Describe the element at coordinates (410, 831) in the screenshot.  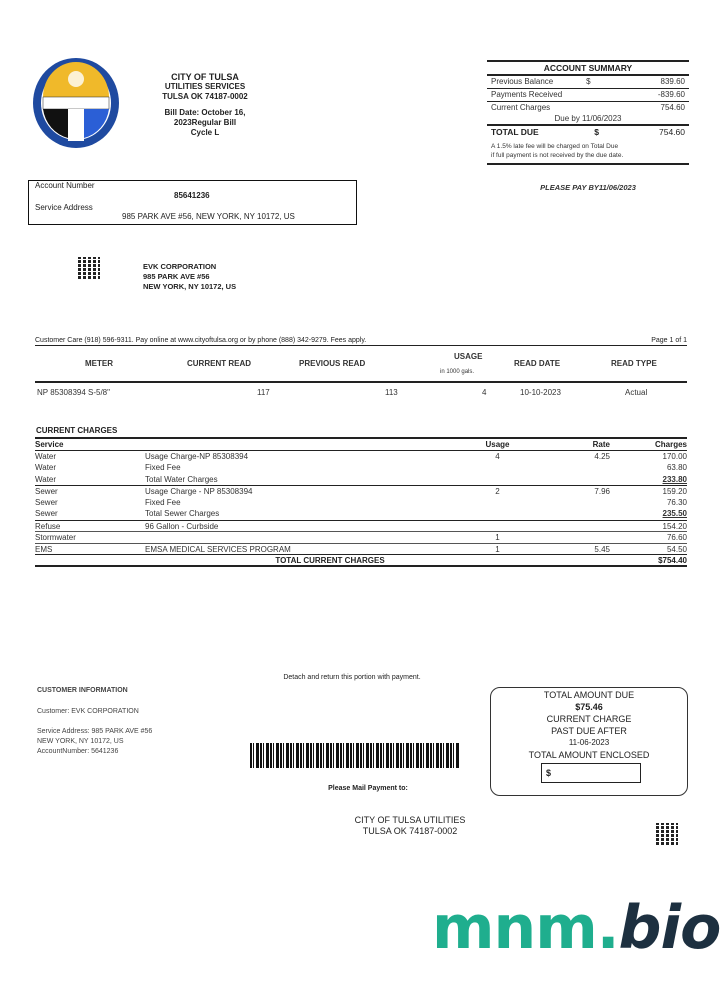
I see `remit-line2: TULSA OK 74187-0002` at that location.